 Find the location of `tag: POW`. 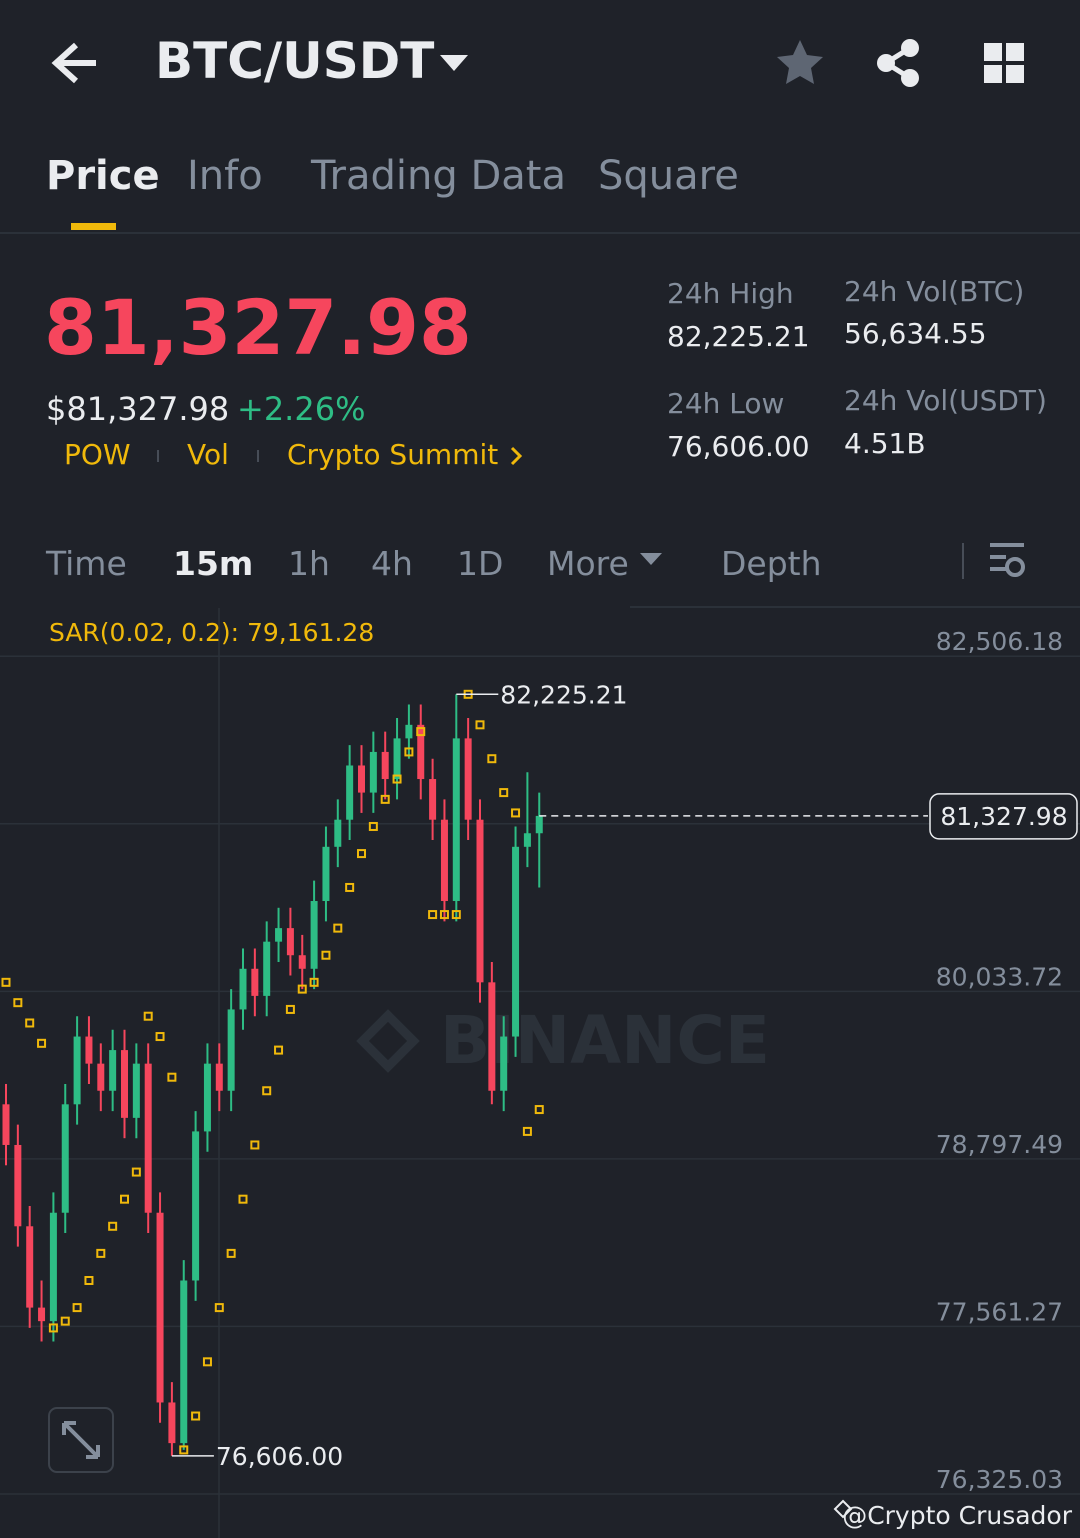

tag: POW is located at coordinates (97, 454).